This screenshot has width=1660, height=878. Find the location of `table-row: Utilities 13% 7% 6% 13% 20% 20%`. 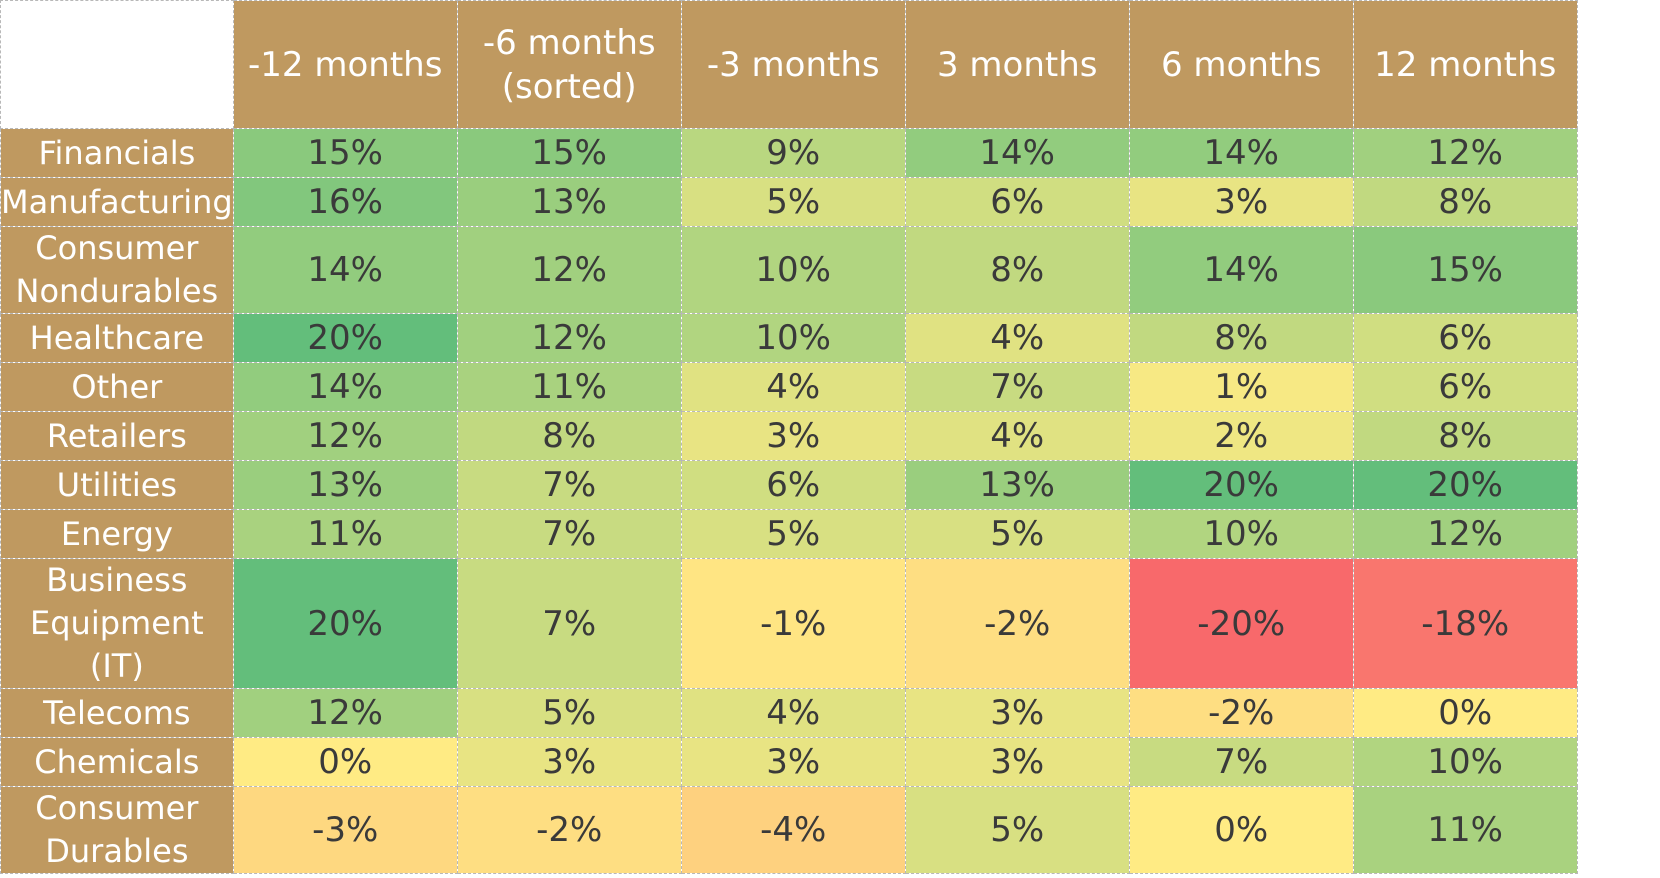

table-row: Utilities 13% 7% 6% 13% 20% 20% is located at coordinates (789, 485).